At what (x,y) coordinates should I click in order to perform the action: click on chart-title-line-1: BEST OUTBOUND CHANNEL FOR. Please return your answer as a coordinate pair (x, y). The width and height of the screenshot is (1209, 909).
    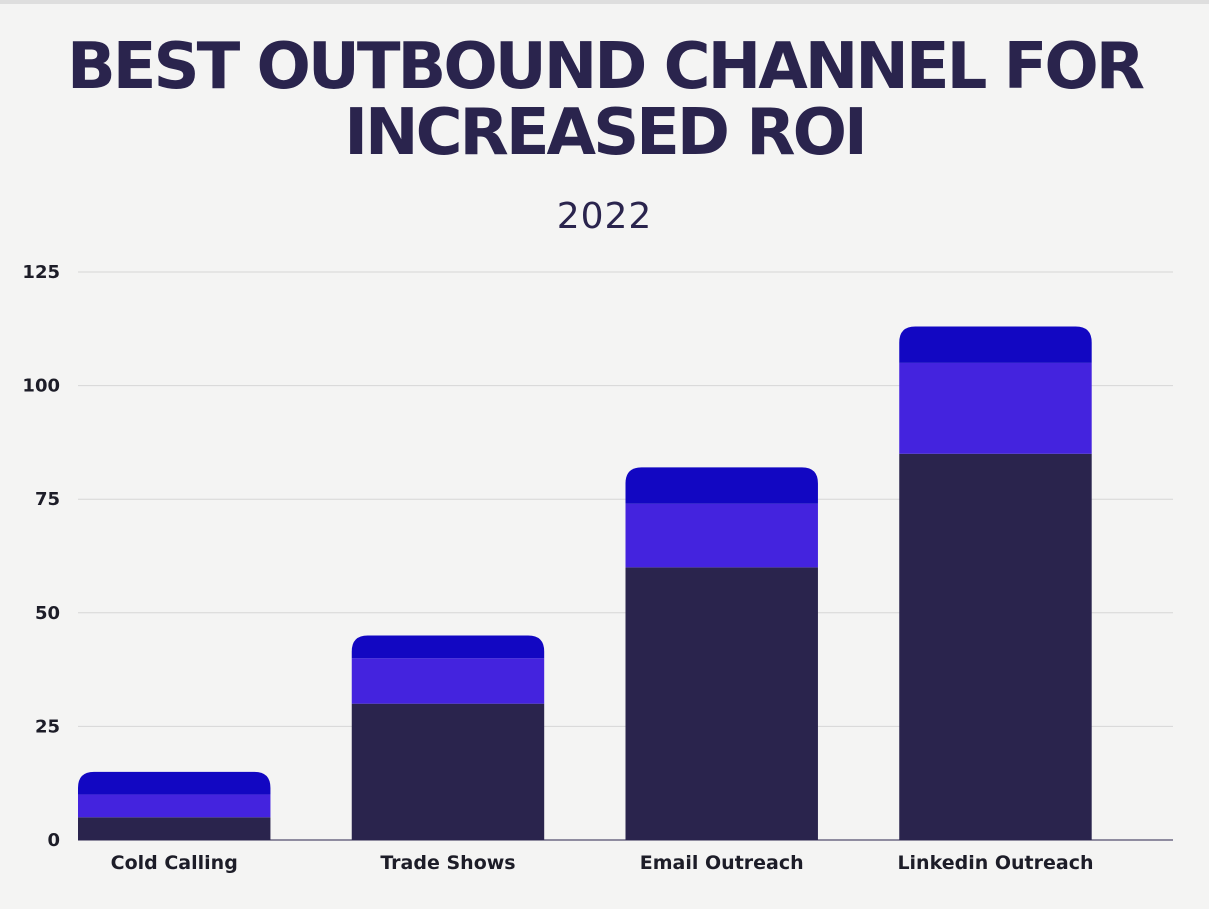
    Looking at the image, I should click on (605, 67).